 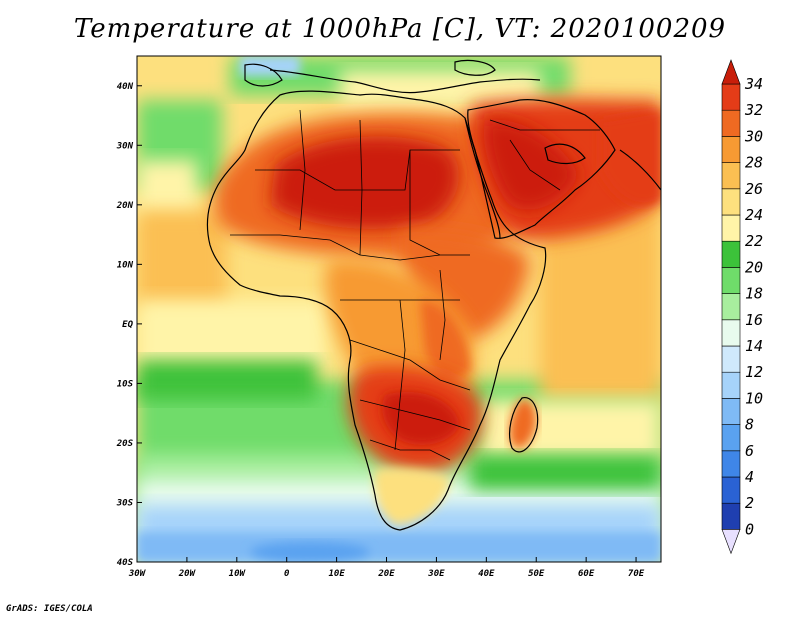 I want to click on colorbar-label: 28, so click(x=754, y=163).